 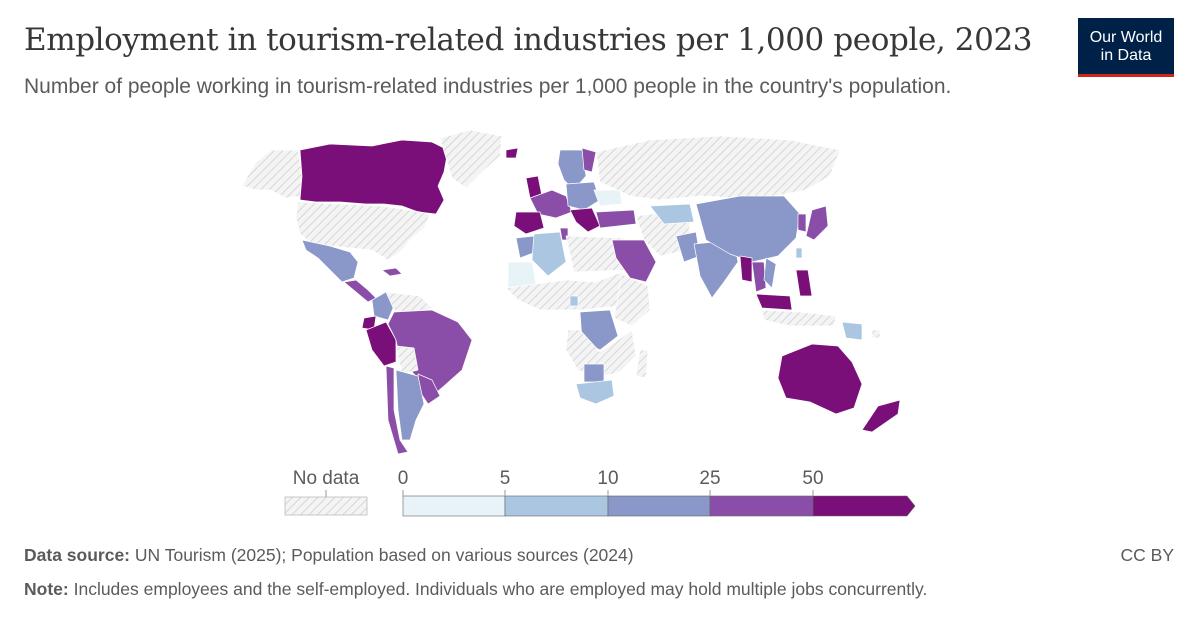 What do you see at coordinates (595, 392) in the screenshot?
I see `country-south-africa` at bounding box center [595, 392].